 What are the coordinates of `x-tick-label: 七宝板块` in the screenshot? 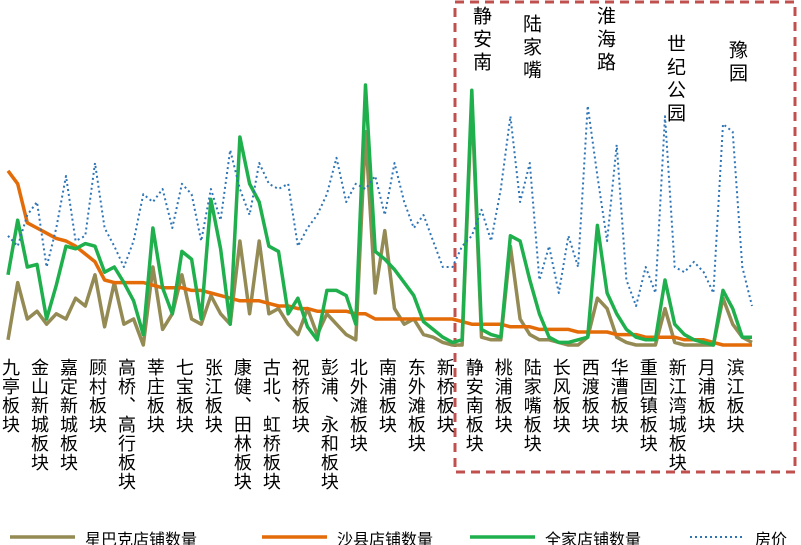 It's located at (183, 396).